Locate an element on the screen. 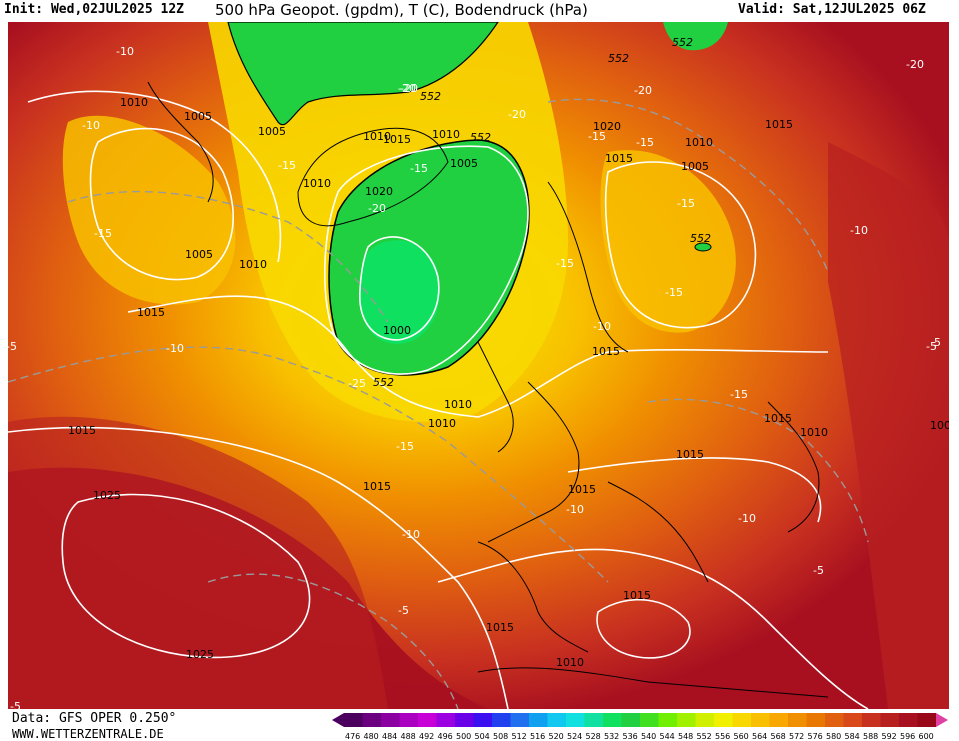 The width and height of the screenshot is (959, 741). legend-tick-label: 520 is located at coordinates (556, 736).